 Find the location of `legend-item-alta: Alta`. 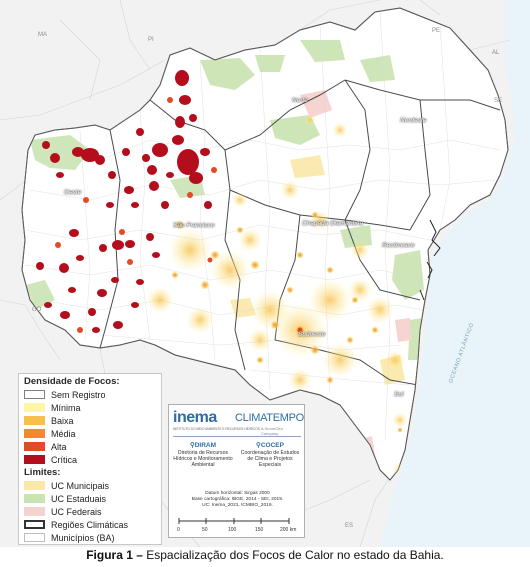

legend-item-alta: Alta is located at coordinates (45, 446).